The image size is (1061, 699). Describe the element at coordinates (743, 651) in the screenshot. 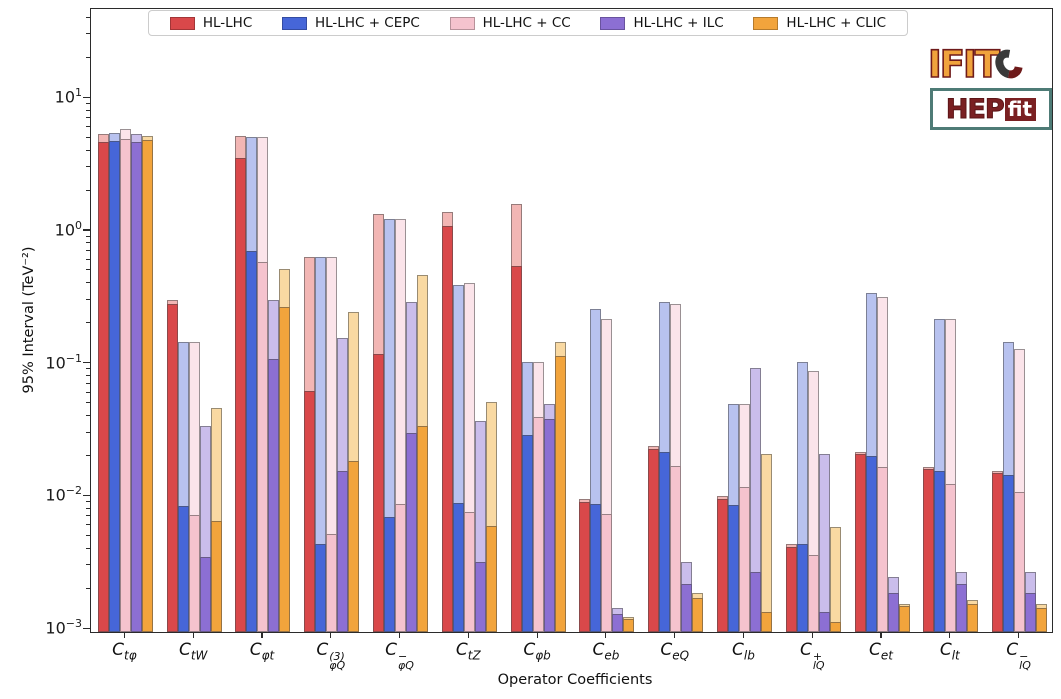

I see `x-category-label: Clb` at that location.